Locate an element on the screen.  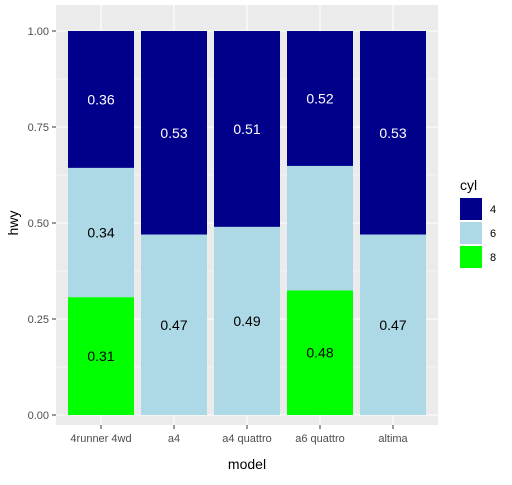
y-axis: 0.00 0.25 0.50 0.75 1.00 is located at coordinates (42, 224).